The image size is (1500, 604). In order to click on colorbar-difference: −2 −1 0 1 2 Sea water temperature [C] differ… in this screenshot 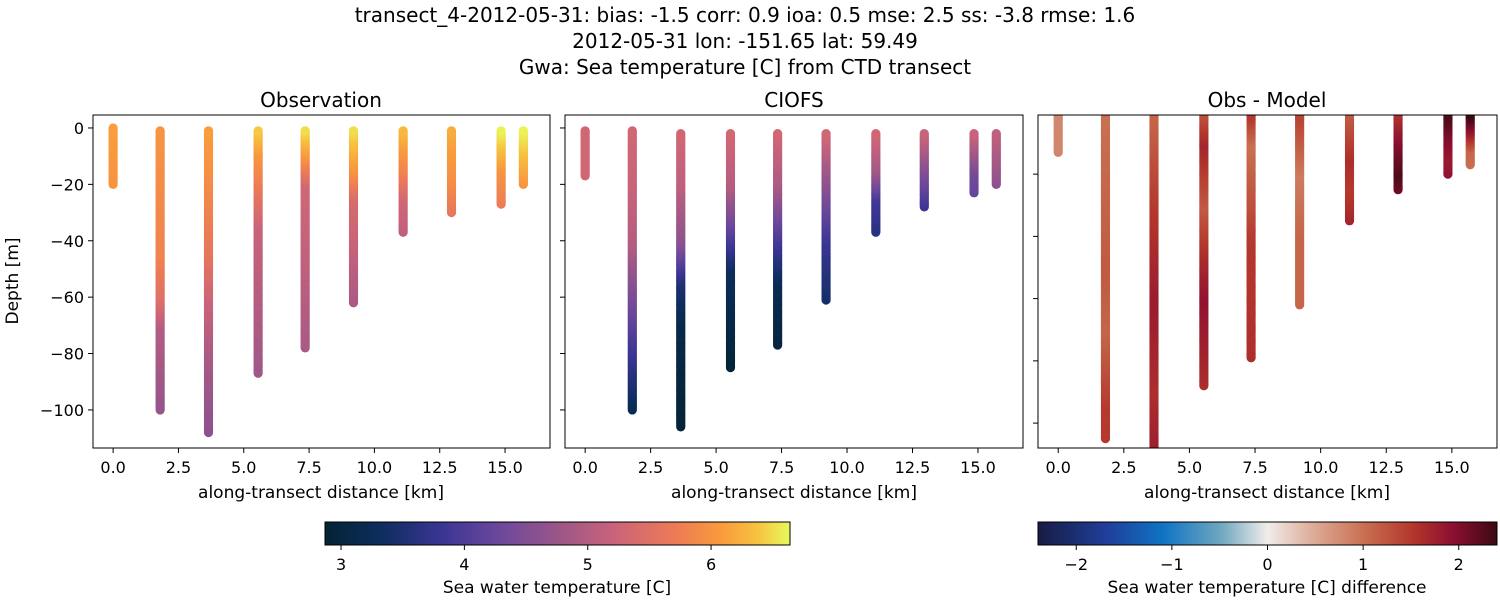, I will do `click(1267, 559)`.